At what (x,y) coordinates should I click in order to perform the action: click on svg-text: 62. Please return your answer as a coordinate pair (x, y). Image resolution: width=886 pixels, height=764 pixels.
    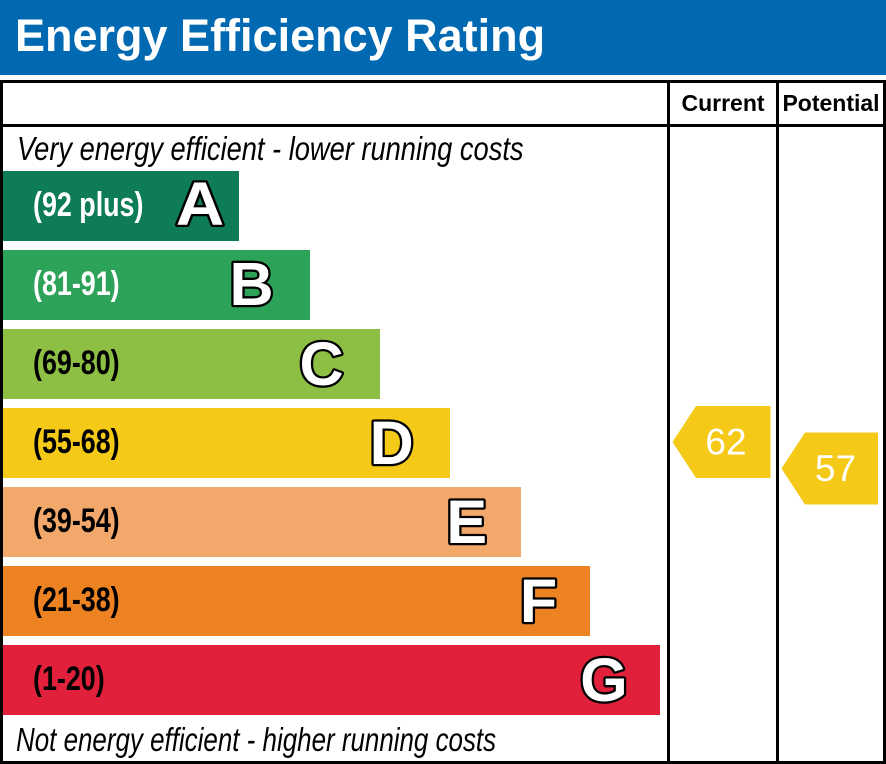
    Looking at the image, I should click on (725, 442).